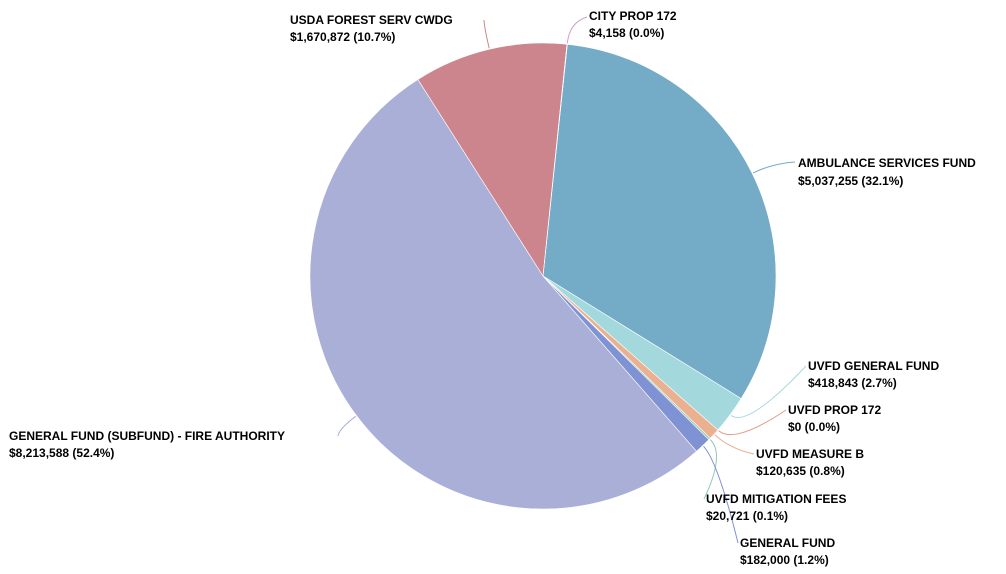  What do you see at coordinates (810, 454) in the screenshot?
I see `label-uvfd-measure-b-name: UVFD MEASURE B` at bounding box center [810, 454].